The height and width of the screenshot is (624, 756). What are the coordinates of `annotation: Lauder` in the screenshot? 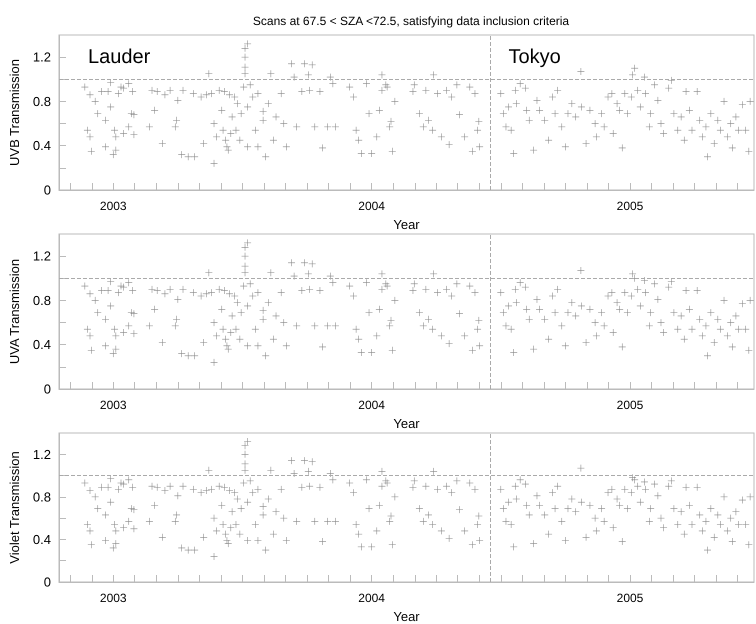 It's located at (119, 57).